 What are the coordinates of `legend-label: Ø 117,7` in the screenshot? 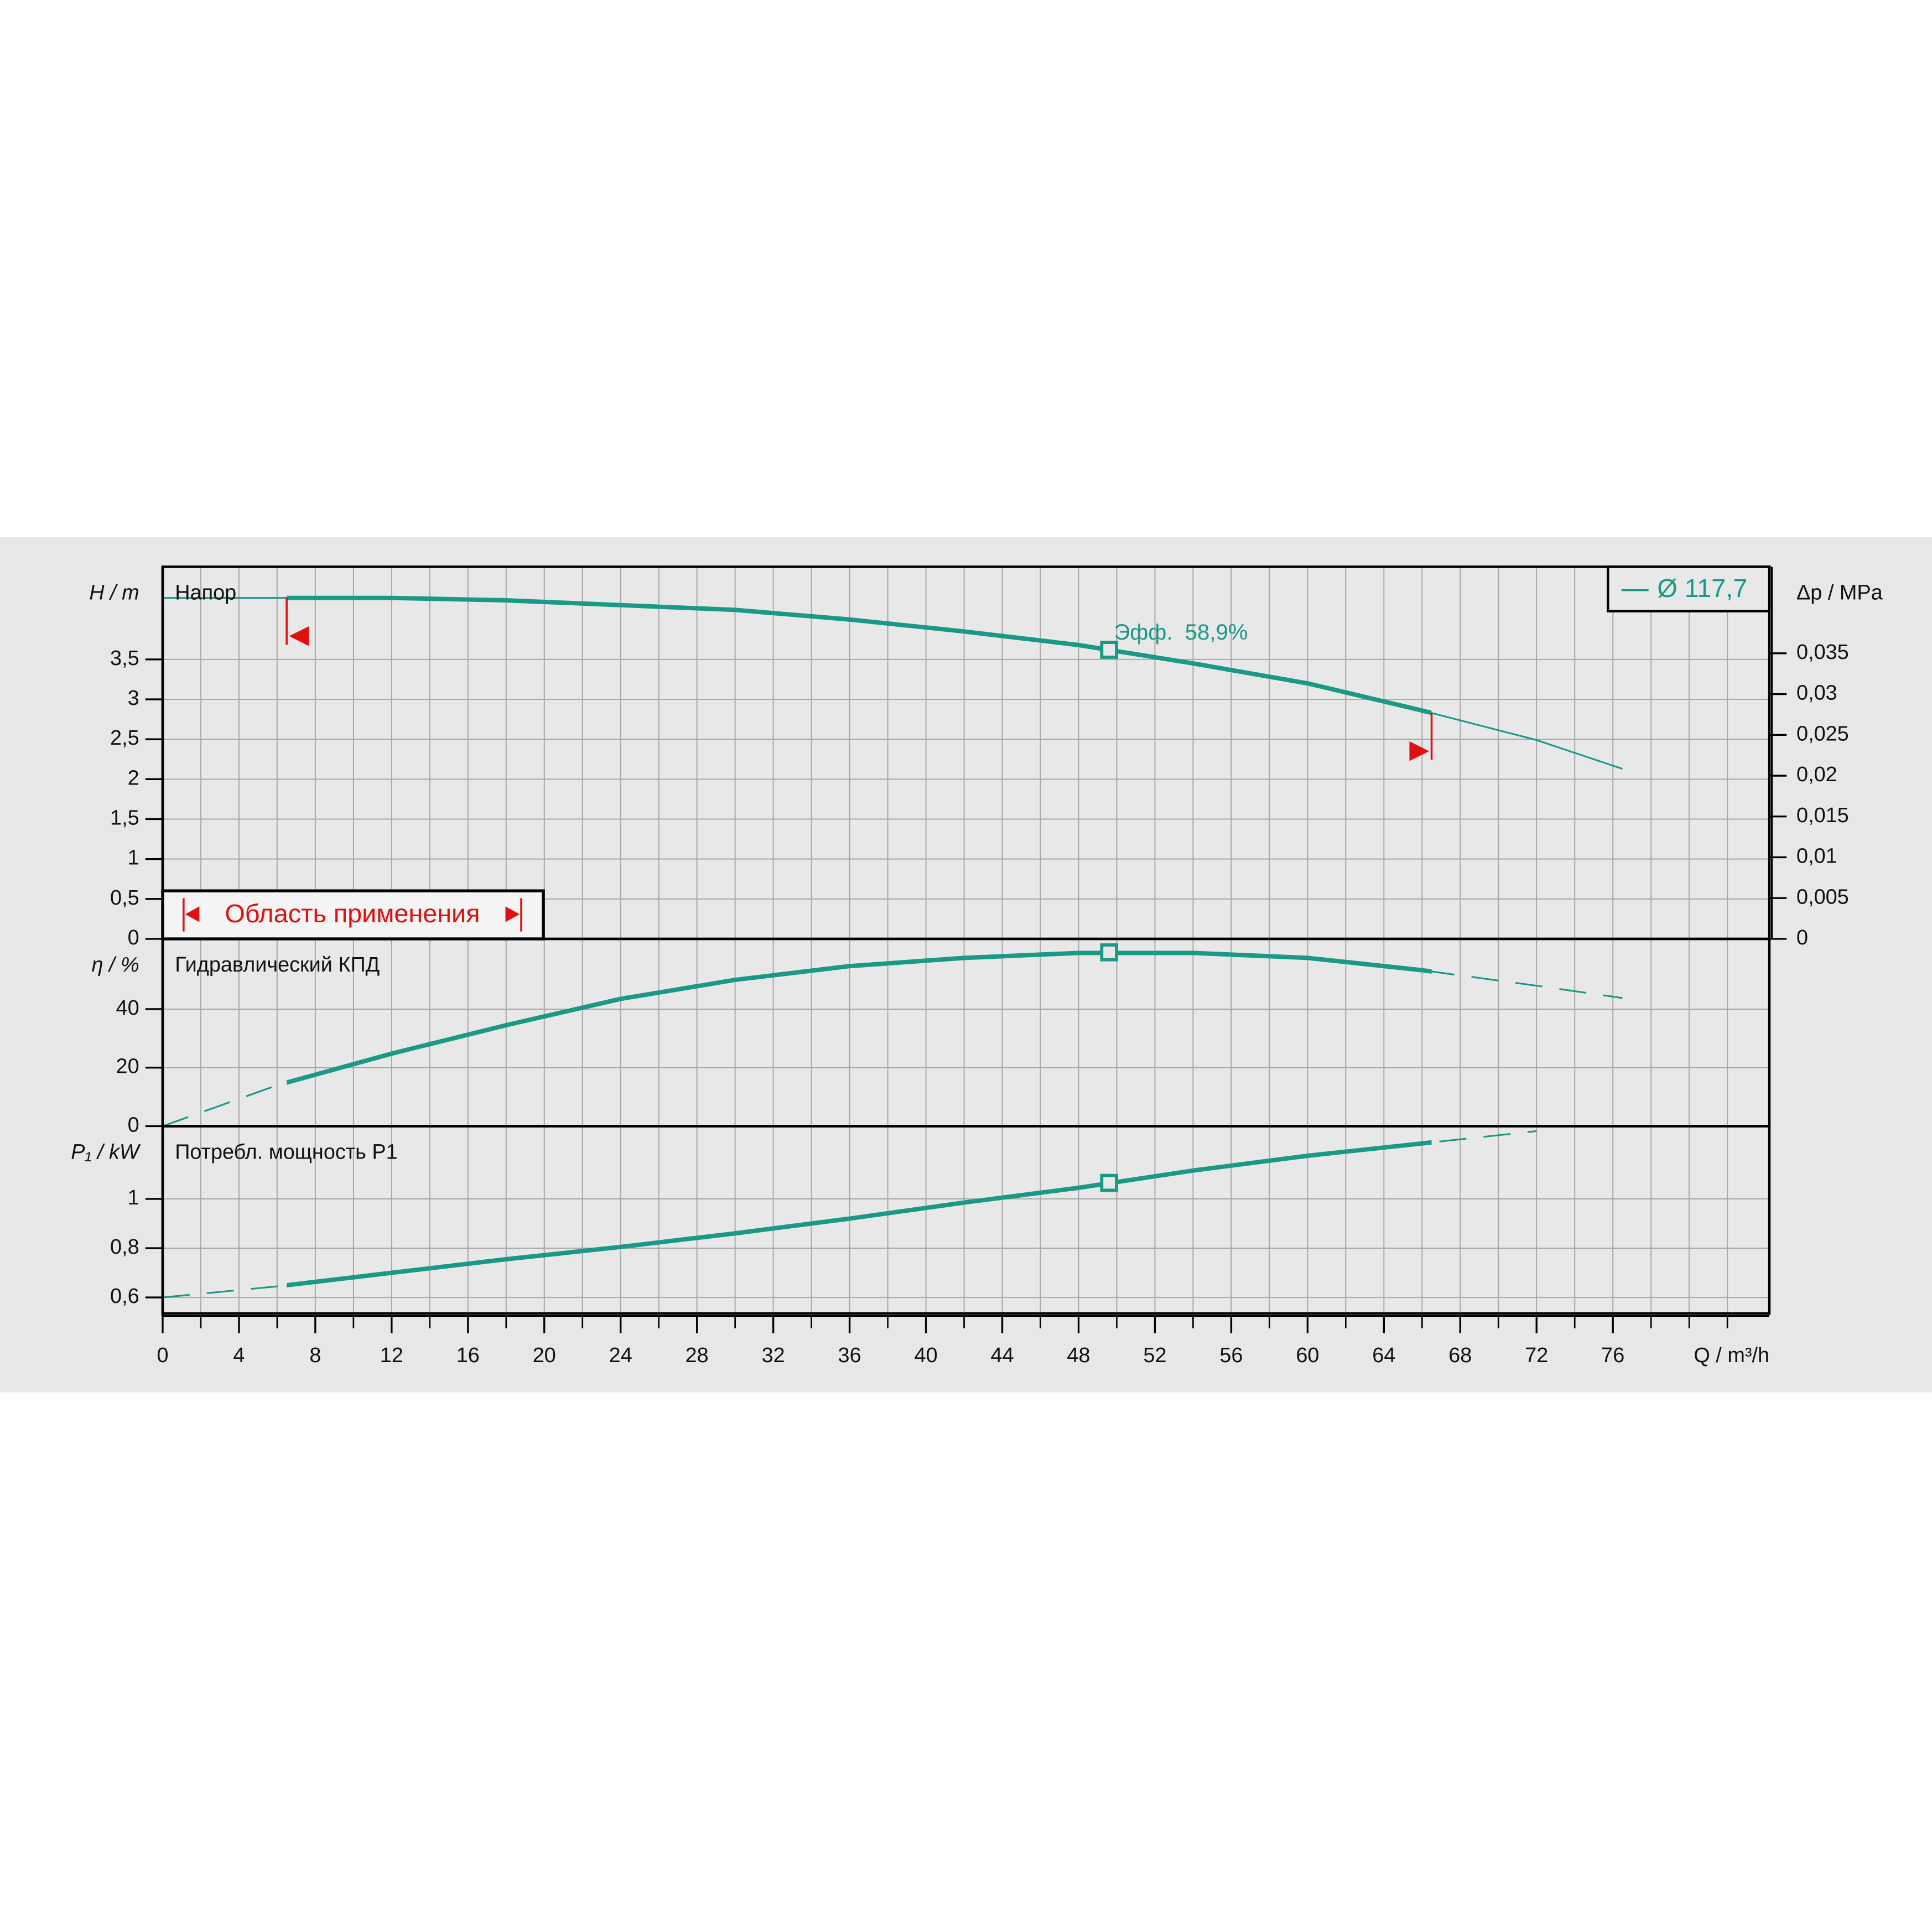 It's located at (1702, 588).